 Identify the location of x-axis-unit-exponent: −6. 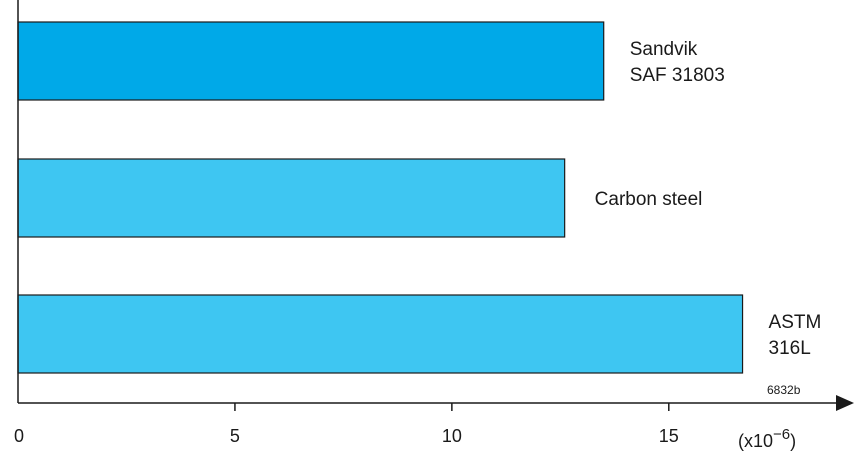
(781, 434).